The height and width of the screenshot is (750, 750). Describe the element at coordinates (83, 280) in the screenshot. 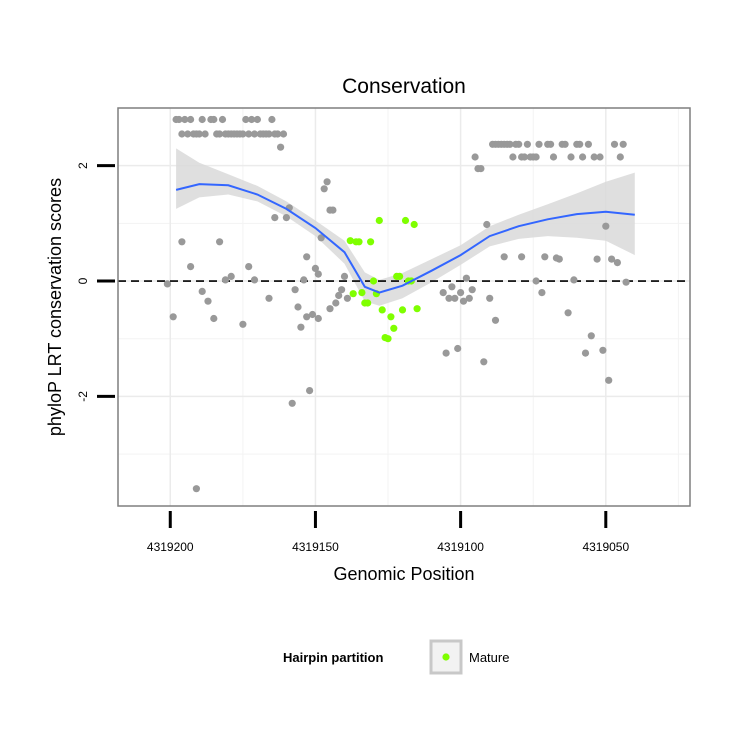

I see `y-tick-label: 0` at that location.